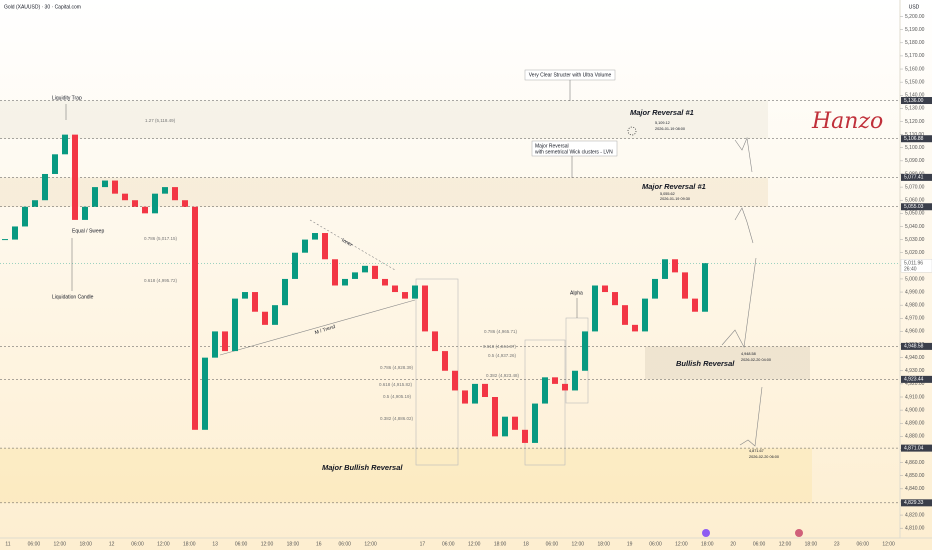  Describe the element at coordinates (662, 123) in the screenshot. I see `annotation: 5,109.12` at that location.